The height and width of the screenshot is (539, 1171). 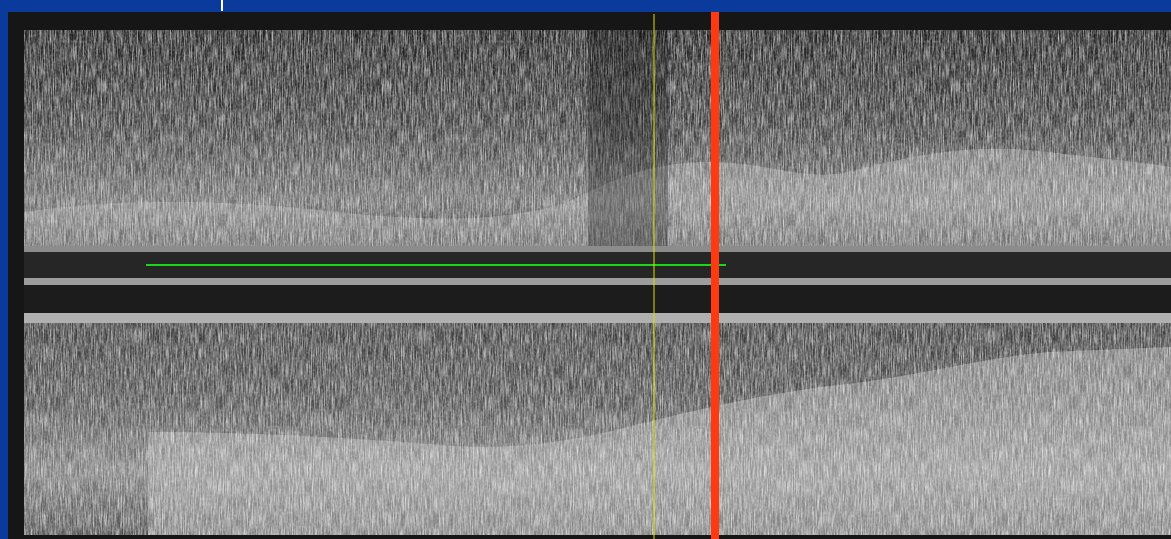 What do you see at coordinates (222, 5) in the screenshot?
I see `frame-tick-mark` at bounding box center [222, 5].